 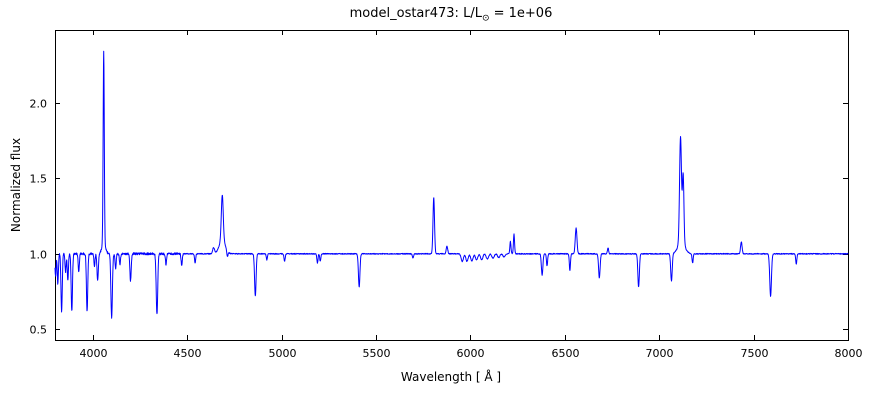 What do you see at coordinates (755, 353) in the screenshot?
I see `x-tick-label: 7500` at bounding box center [755, 353].